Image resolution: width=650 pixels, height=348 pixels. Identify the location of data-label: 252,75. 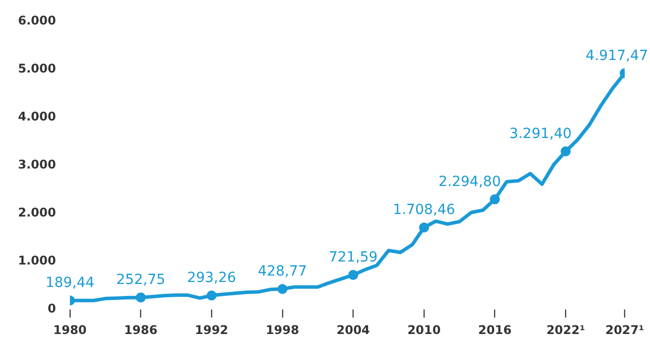
(141, 280).